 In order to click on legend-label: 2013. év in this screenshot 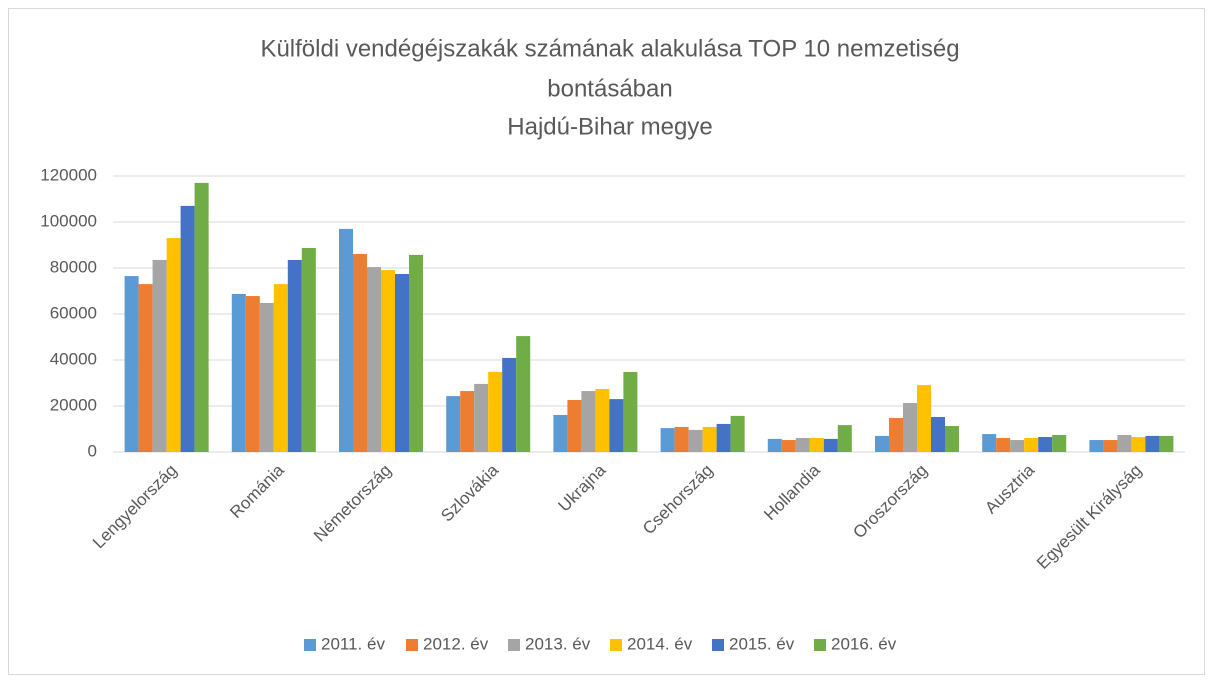, I will do `click(558, 643)`.